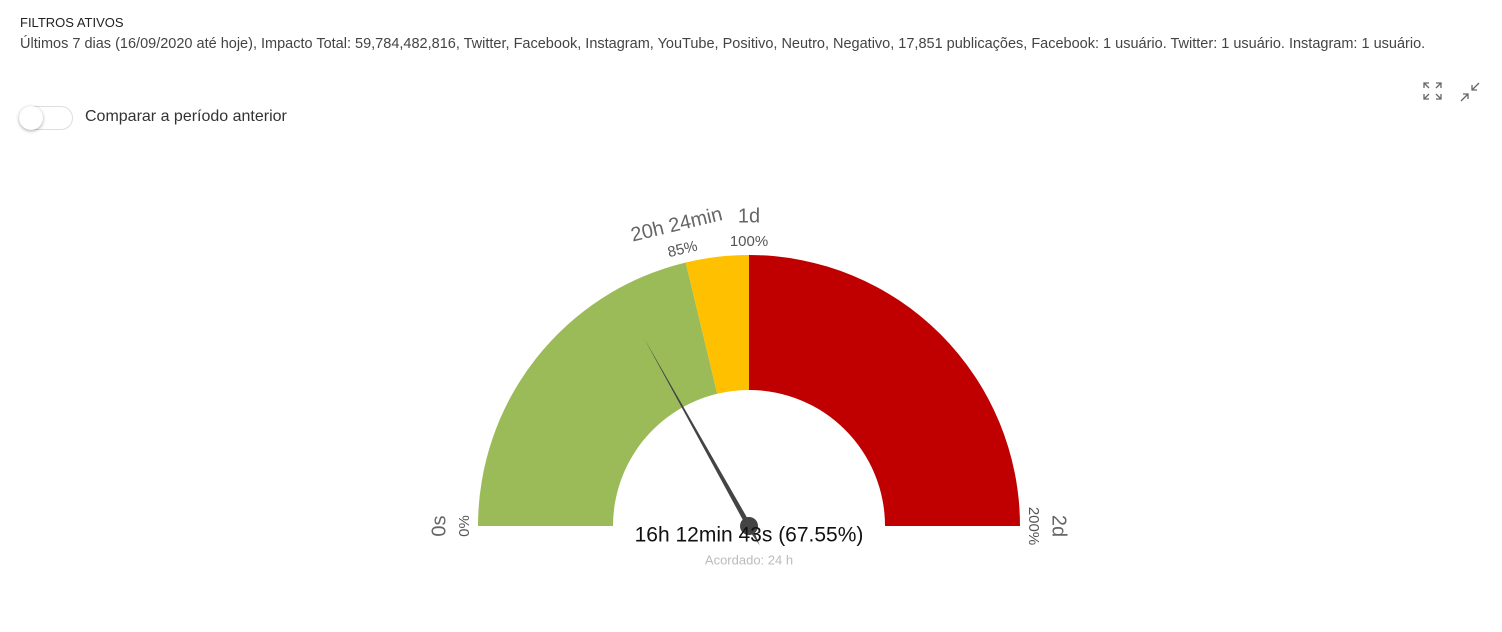 Image resolution: width=1502 pixels, height=632 pixels. Describe the element at coordinates (439, 525) in the screenshot. I see `time-tick-label: 0s` at that location.